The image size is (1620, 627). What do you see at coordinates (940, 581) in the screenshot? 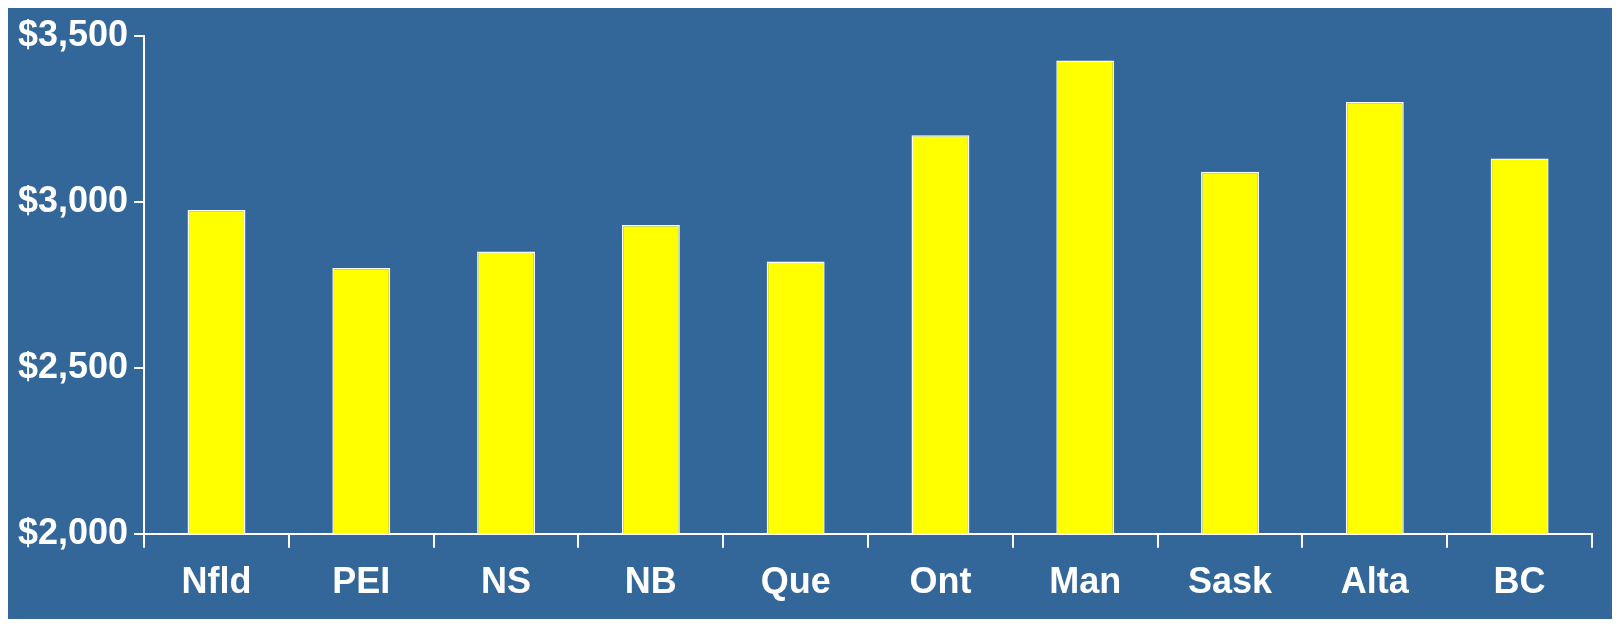
I see `x-tick-label: Ont` at bounding box center [940, 581].